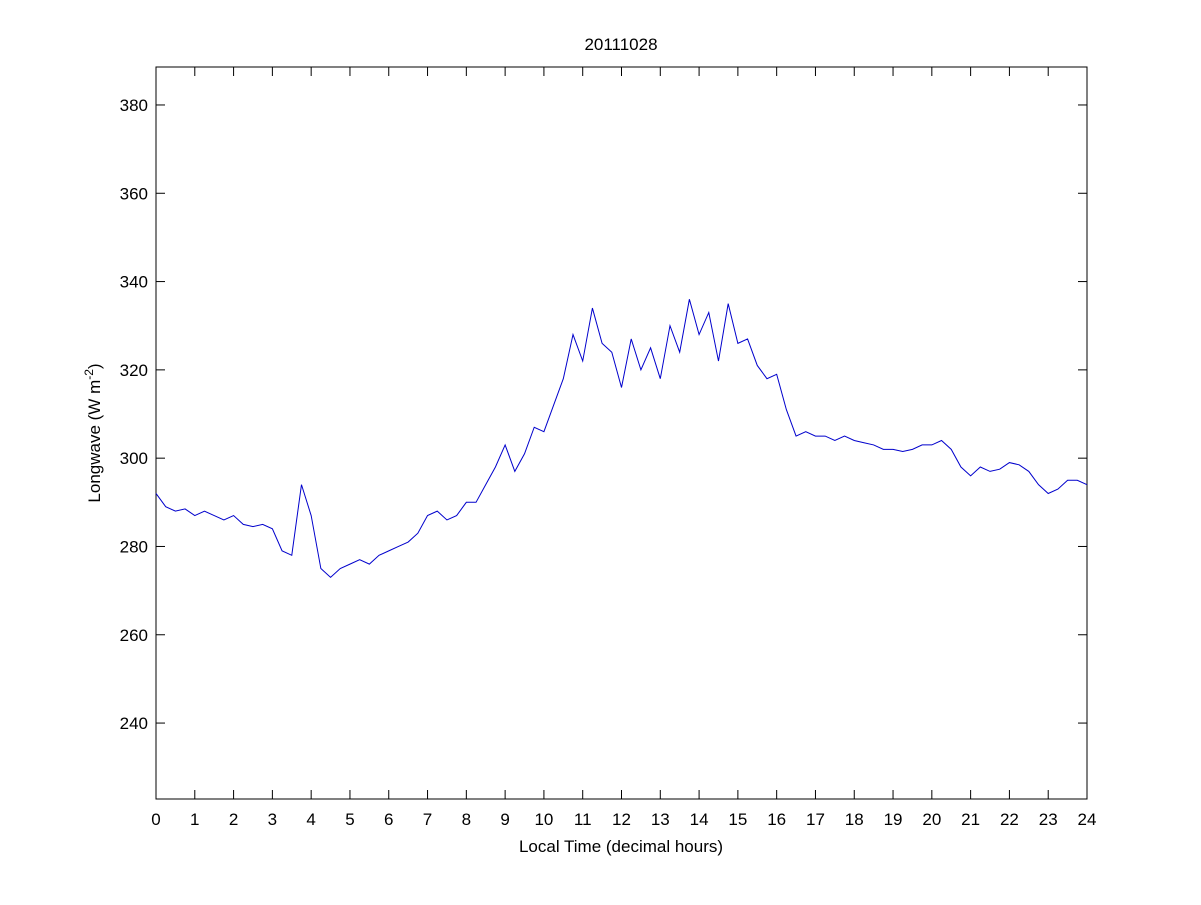  I want to click on y-tick-label: 380, so click(134, 105).